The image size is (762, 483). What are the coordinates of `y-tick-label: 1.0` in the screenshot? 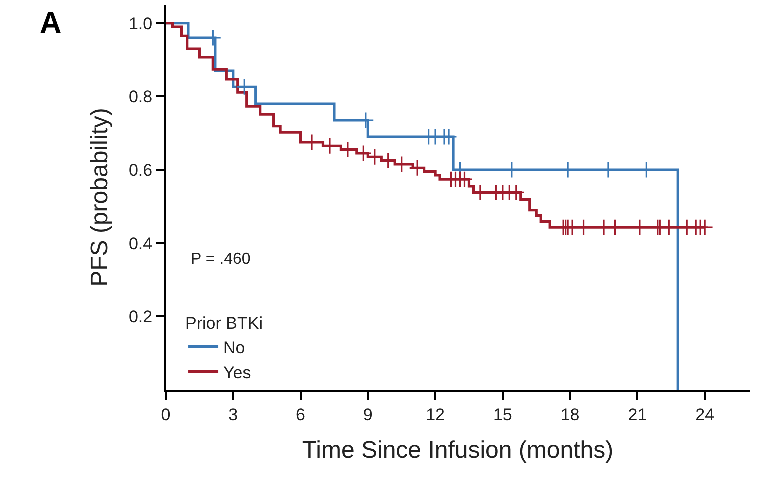 It's located at (140, 24).